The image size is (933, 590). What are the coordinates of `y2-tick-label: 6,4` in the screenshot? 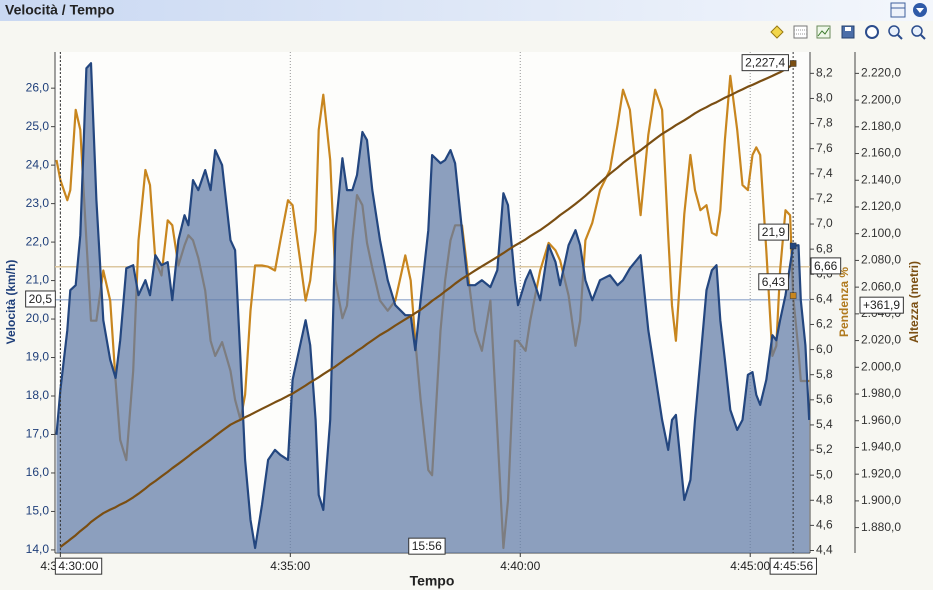 It's located at (824, 299).